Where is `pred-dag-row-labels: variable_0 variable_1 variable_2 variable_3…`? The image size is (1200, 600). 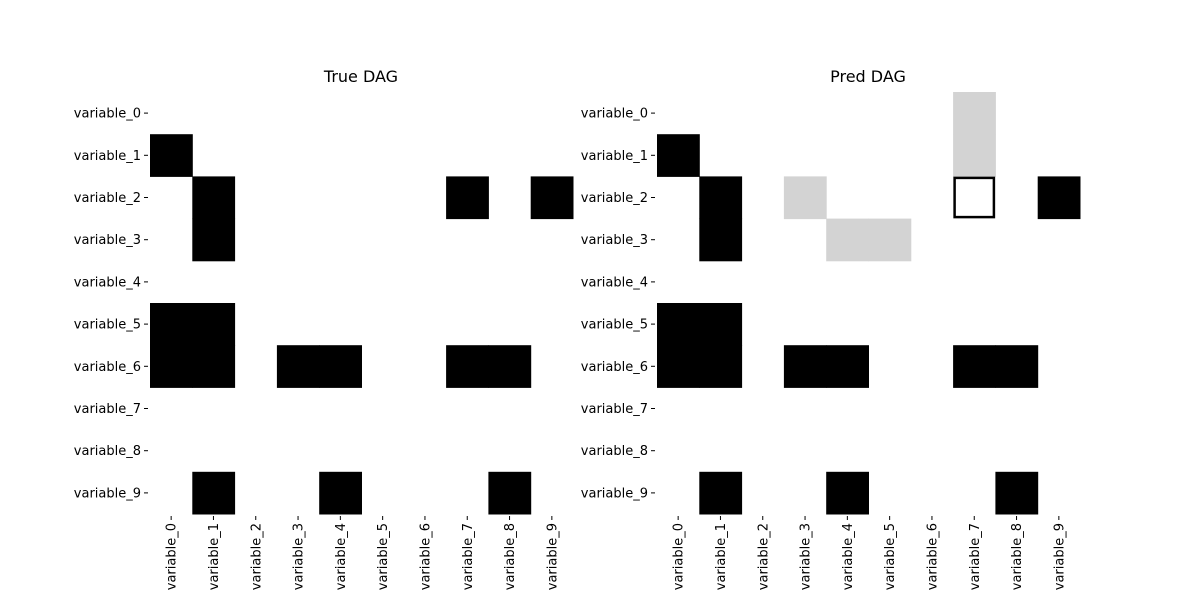
pred-dag-row-labels: variable_0 variable_1 variable_2 variable_3… is located at coordinates (618, 304).